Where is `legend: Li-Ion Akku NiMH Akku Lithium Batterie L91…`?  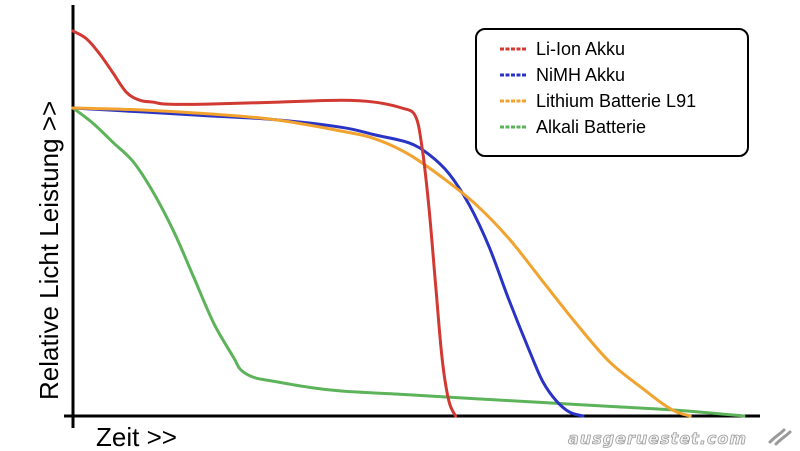 legend: Li-Ion Akku NiMH Akku Lithium Batterie L91… is located at coordinates (612, 92).